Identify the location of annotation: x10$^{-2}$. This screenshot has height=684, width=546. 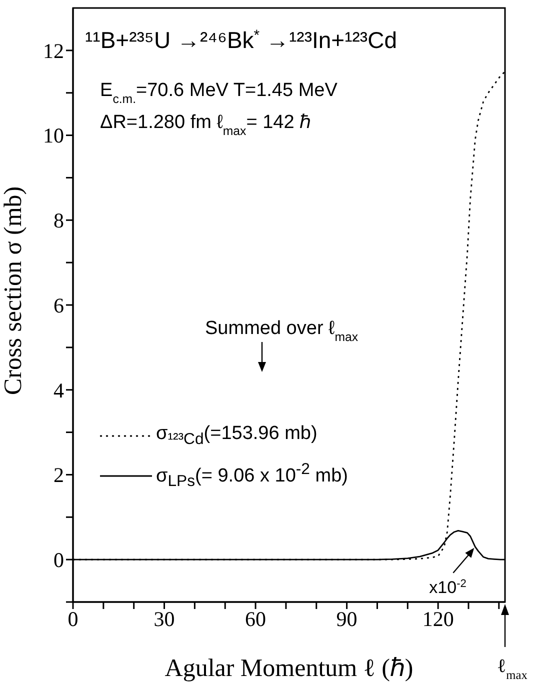
(447, 587).